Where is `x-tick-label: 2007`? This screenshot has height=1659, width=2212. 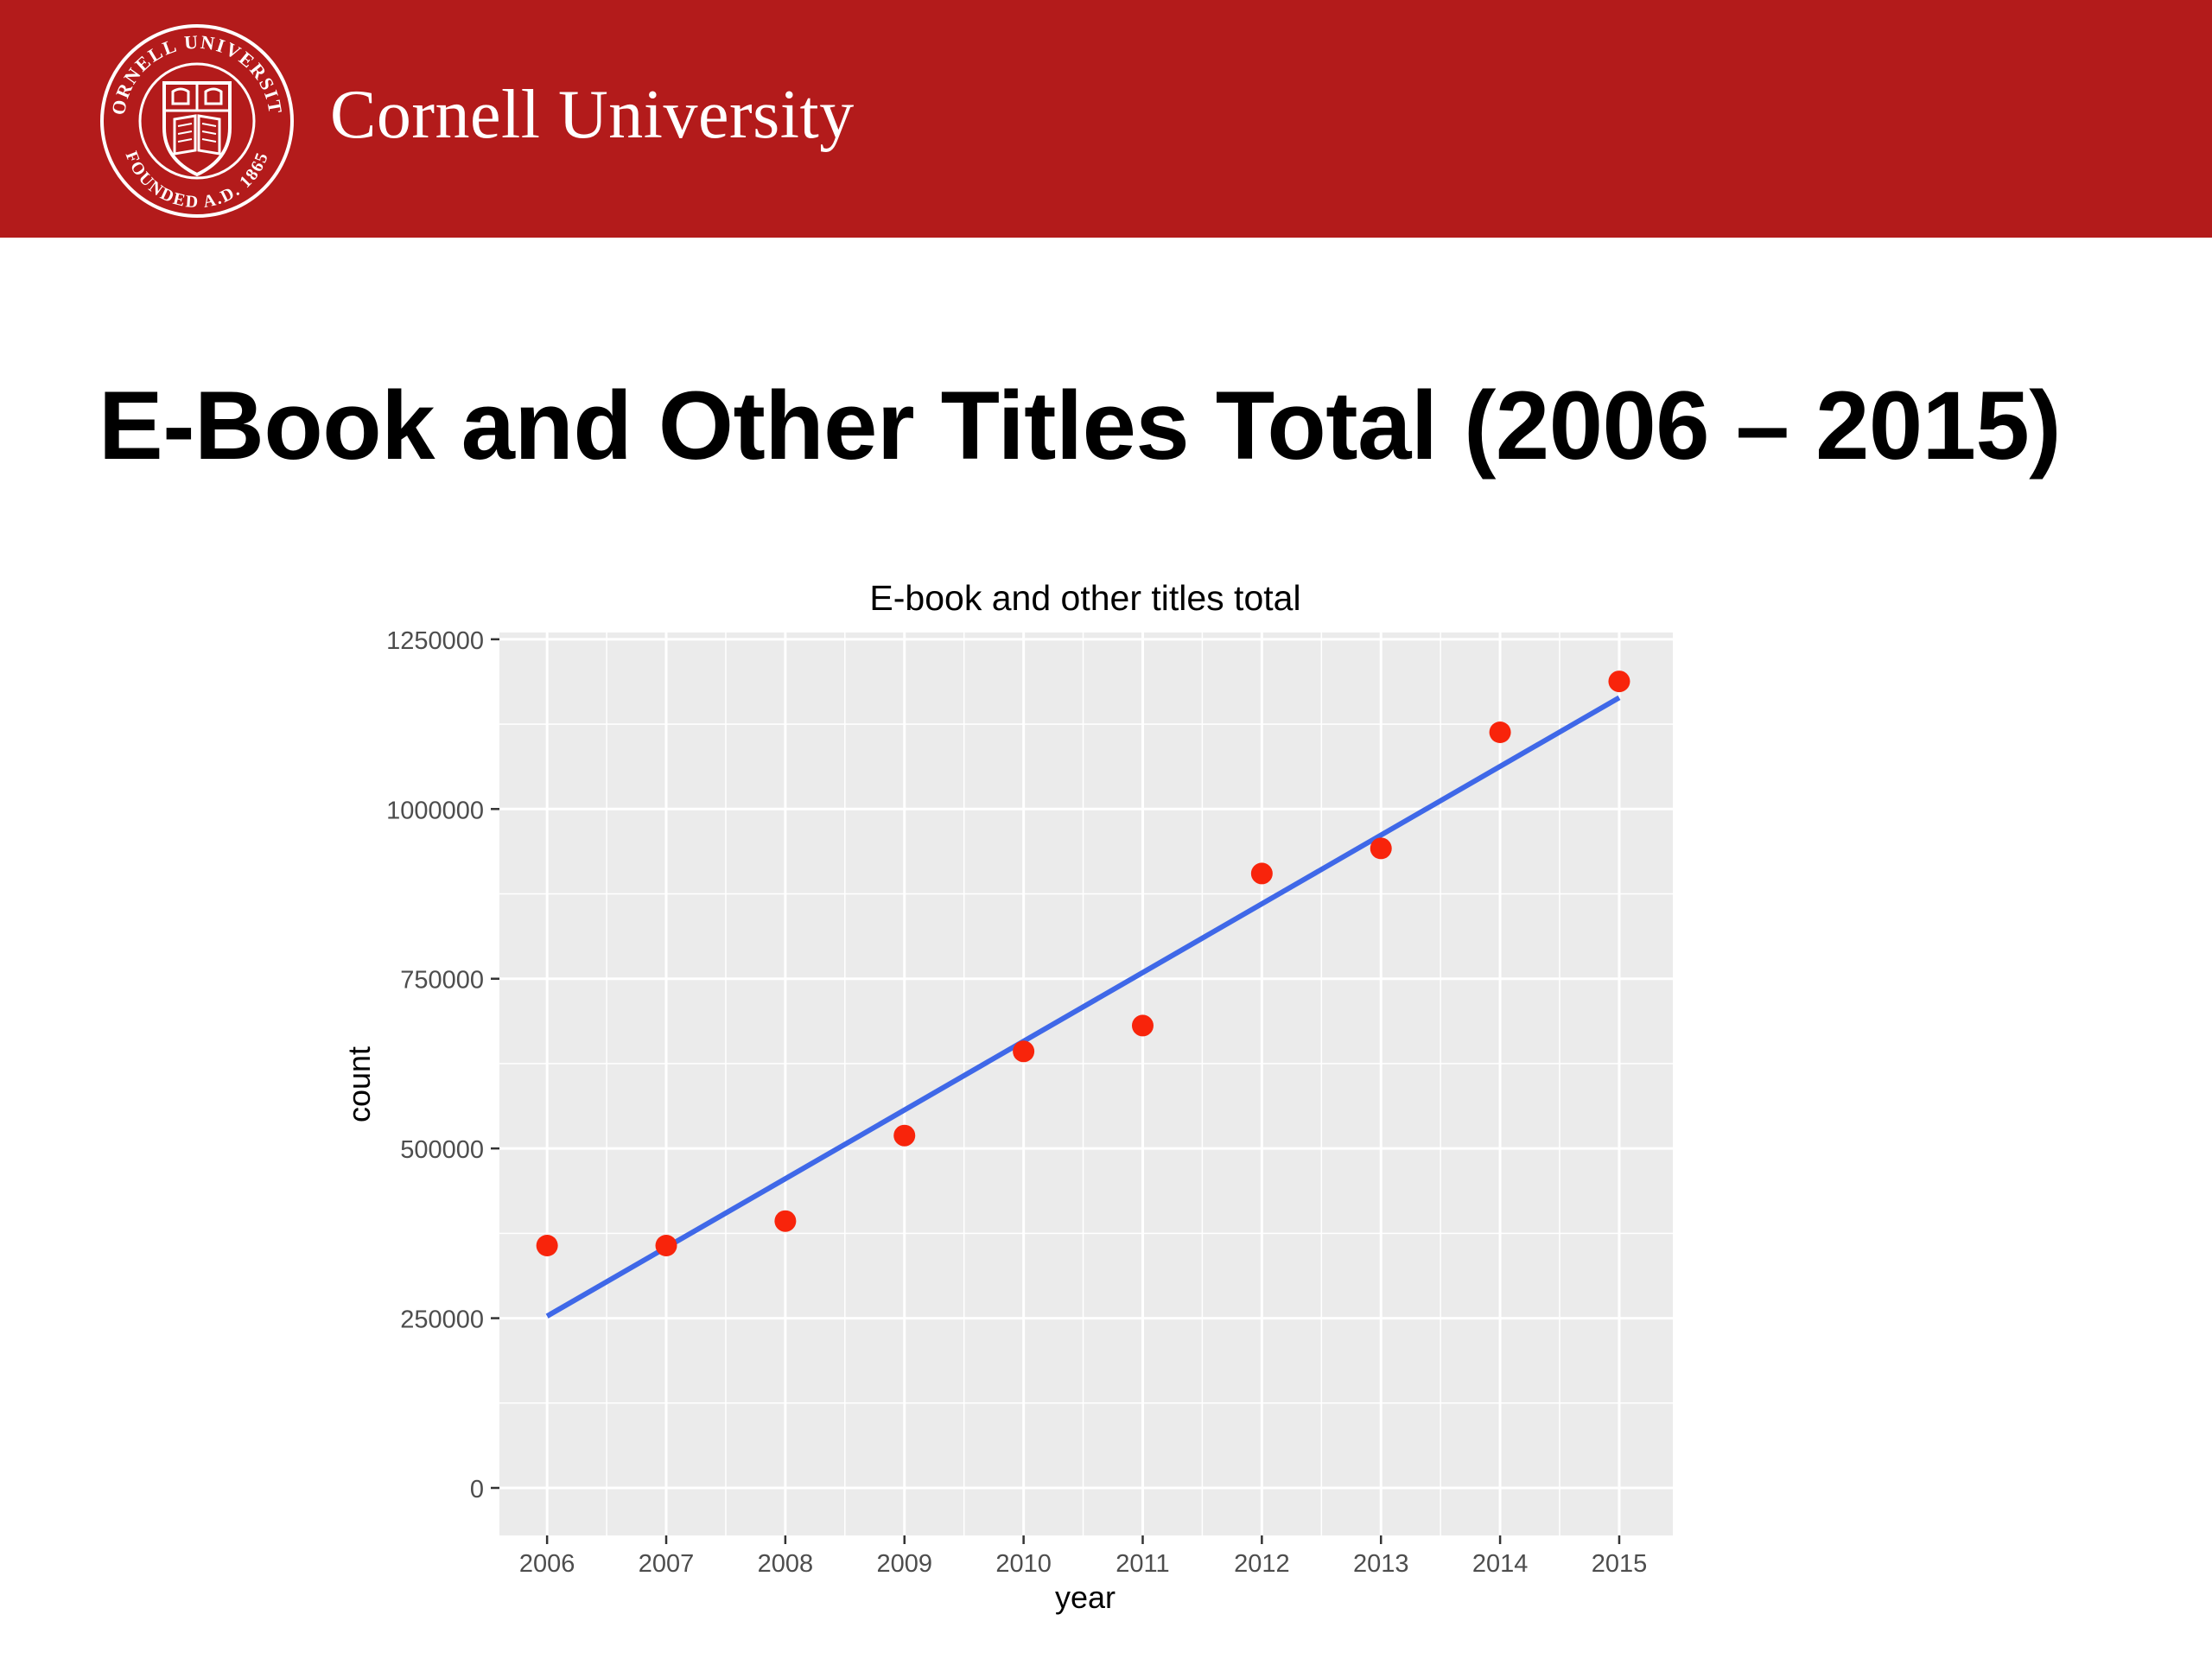
x-tick-label: 2007 is located at coordinates (667, 1564).